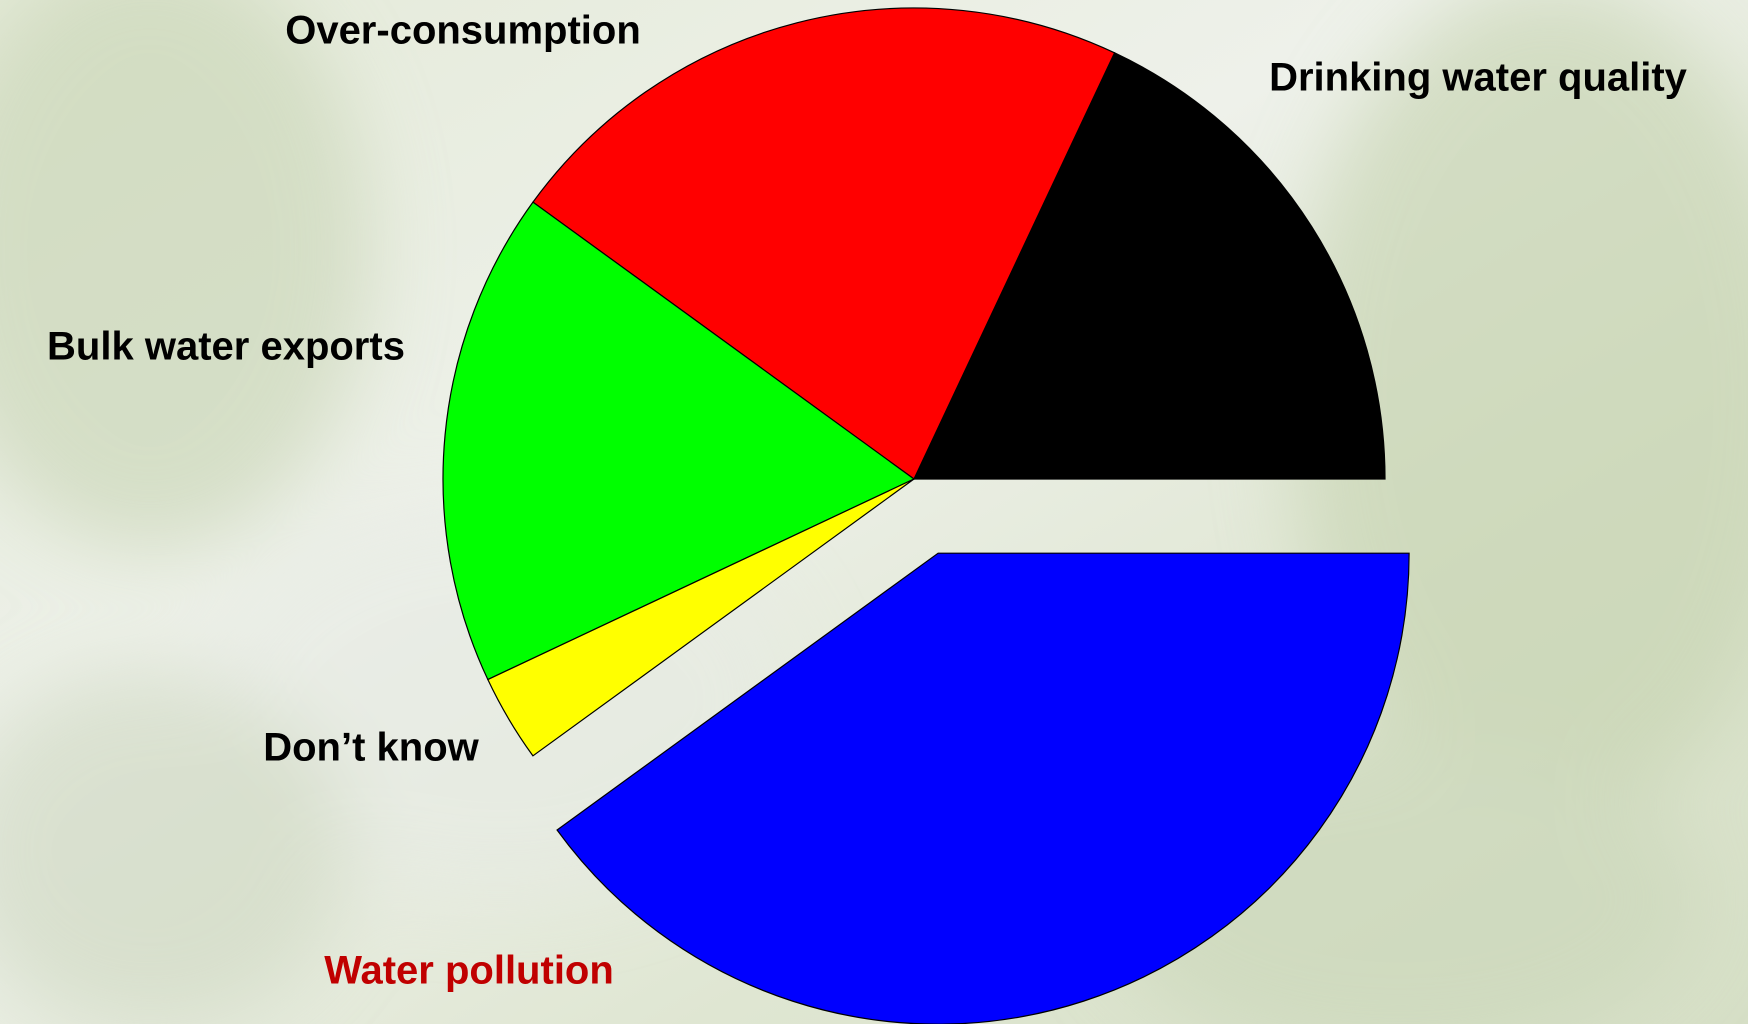  What do you see at coordinates (371, 748) in the screenshot?
I see `slice-label: Don’t know` at bounding box center [371, 748].